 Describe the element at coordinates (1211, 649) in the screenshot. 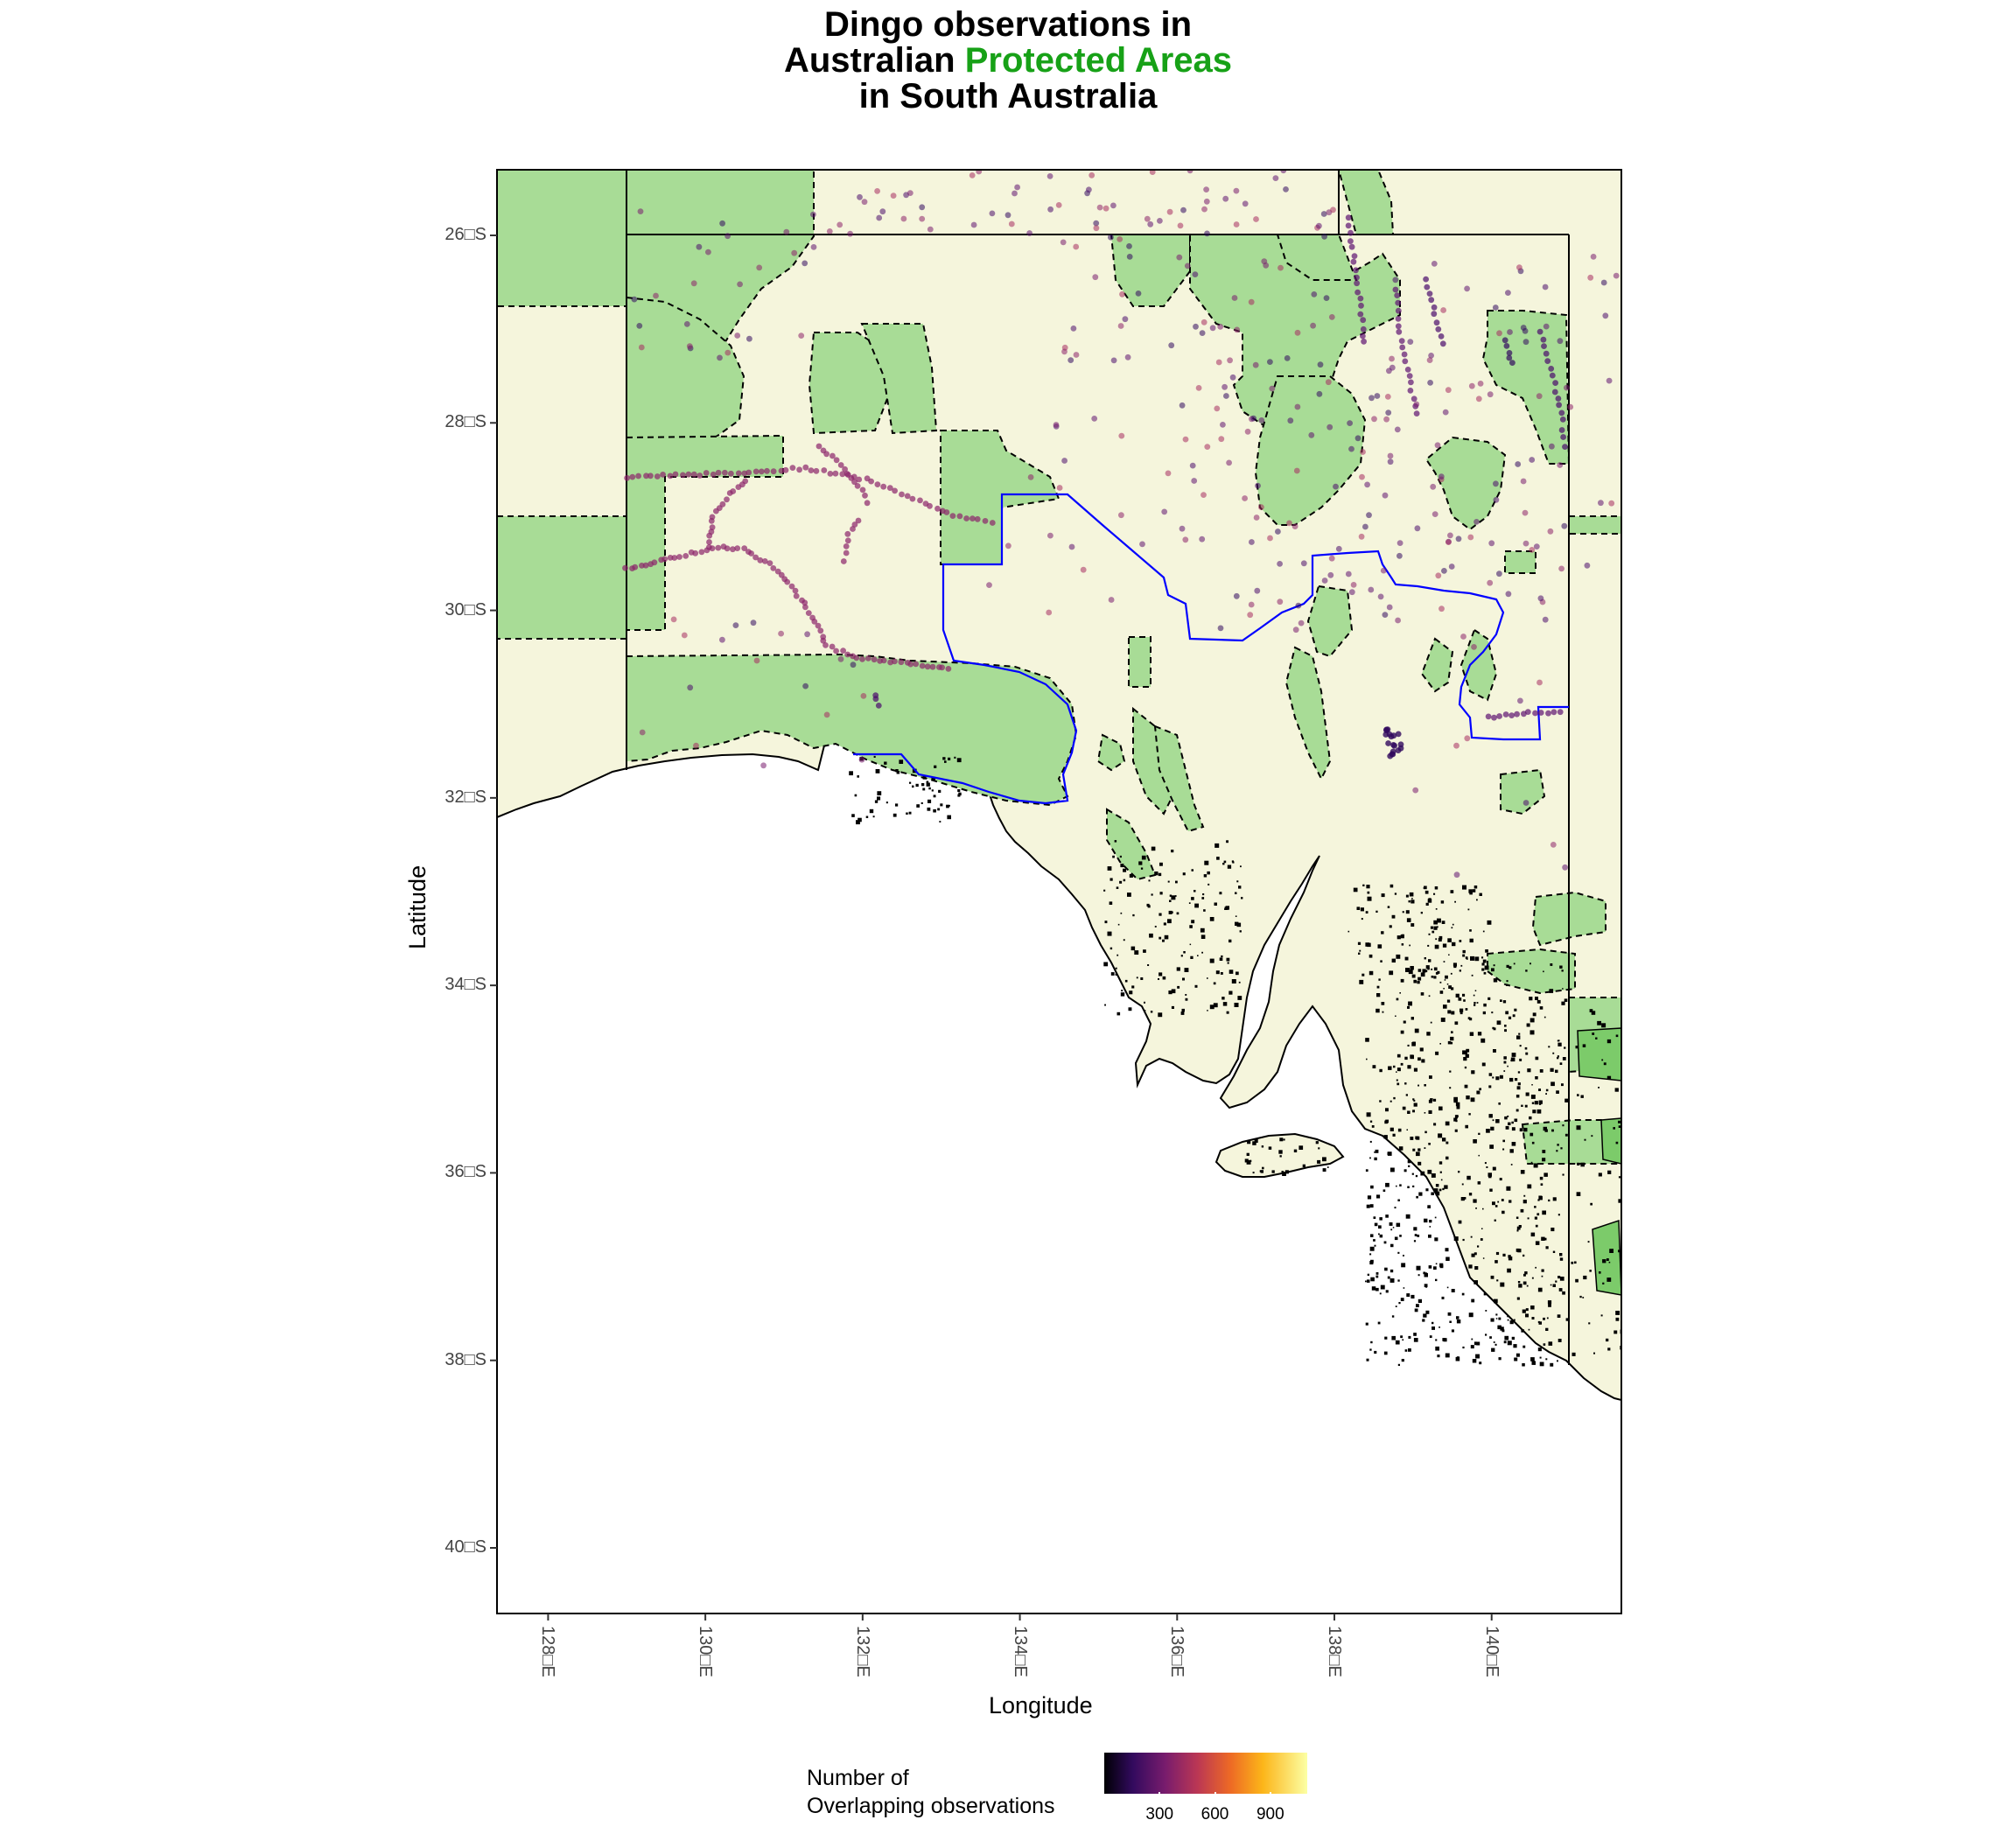

I see `dog-fence-line` at that location.